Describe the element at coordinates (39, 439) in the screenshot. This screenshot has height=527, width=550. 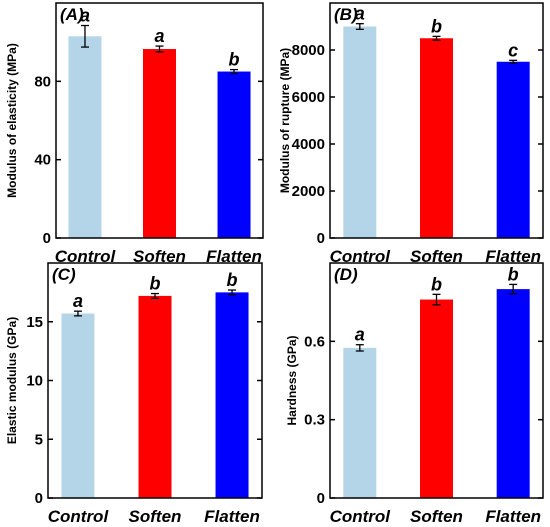
I see `y-tick-label: 5` at that location.